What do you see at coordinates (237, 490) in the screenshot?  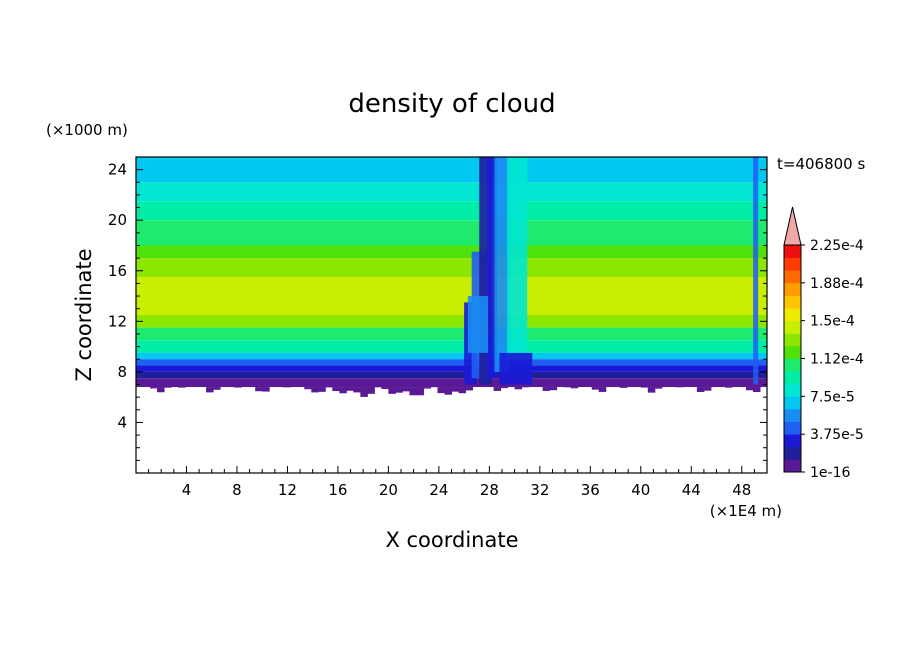 I see `x-tick-label: 8` at bounding box center [237, 490].